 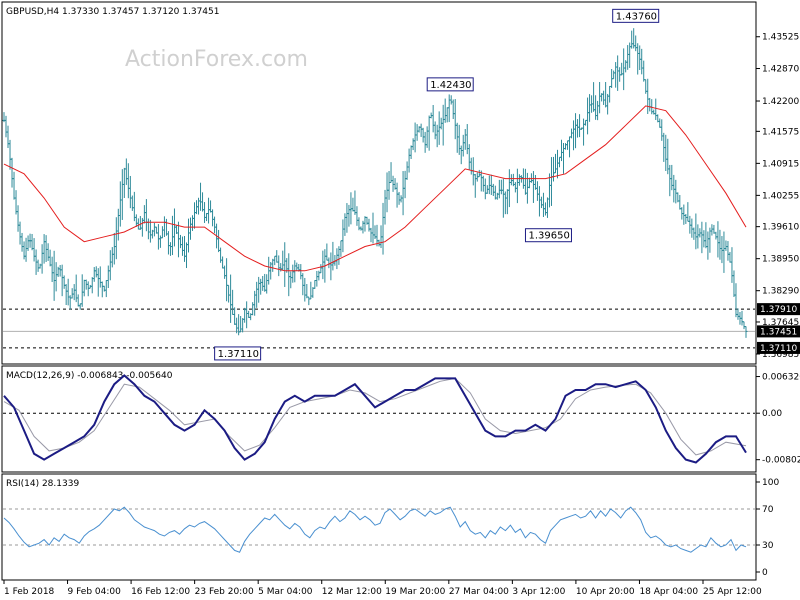 What do you see at coordinates (415, 592) in the screenshot?
I see `x-tick-label: 19 Mar 20:00` at bounding box center [415, 592].